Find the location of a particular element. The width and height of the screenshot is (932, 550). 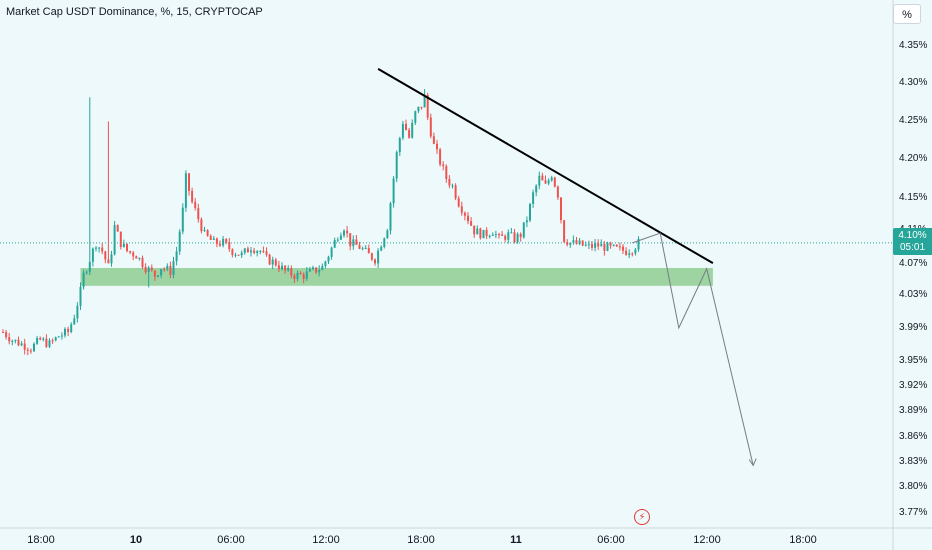

bar-countdown: 05:01 is located at coordinates (912, 247).